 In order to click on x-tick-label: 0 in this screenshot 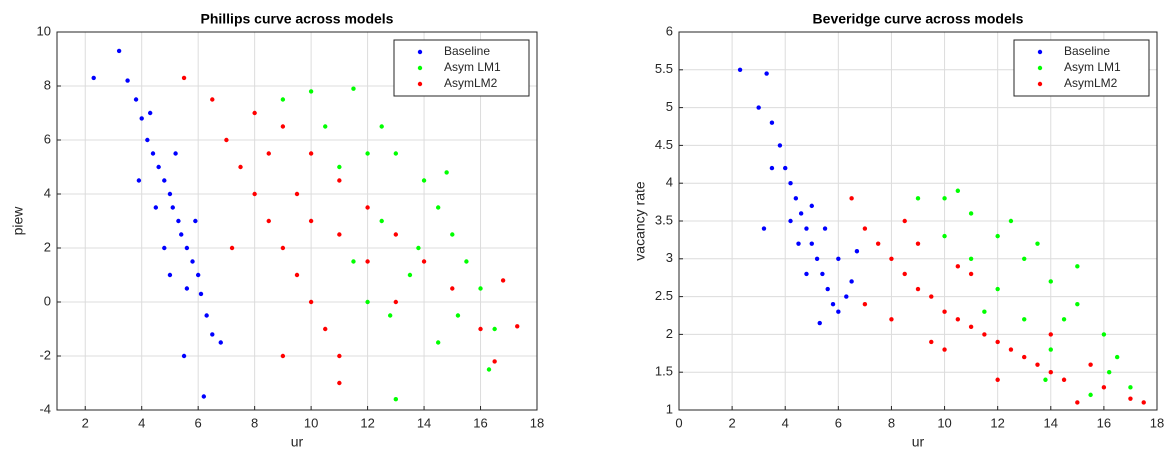, I will do `click(678, 422)`.